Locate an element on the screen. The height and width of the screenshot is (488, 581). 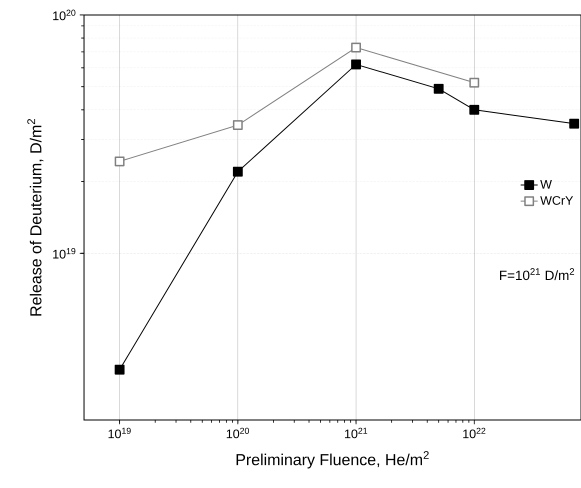
legend-label: W is located at coordinates (546, 184).